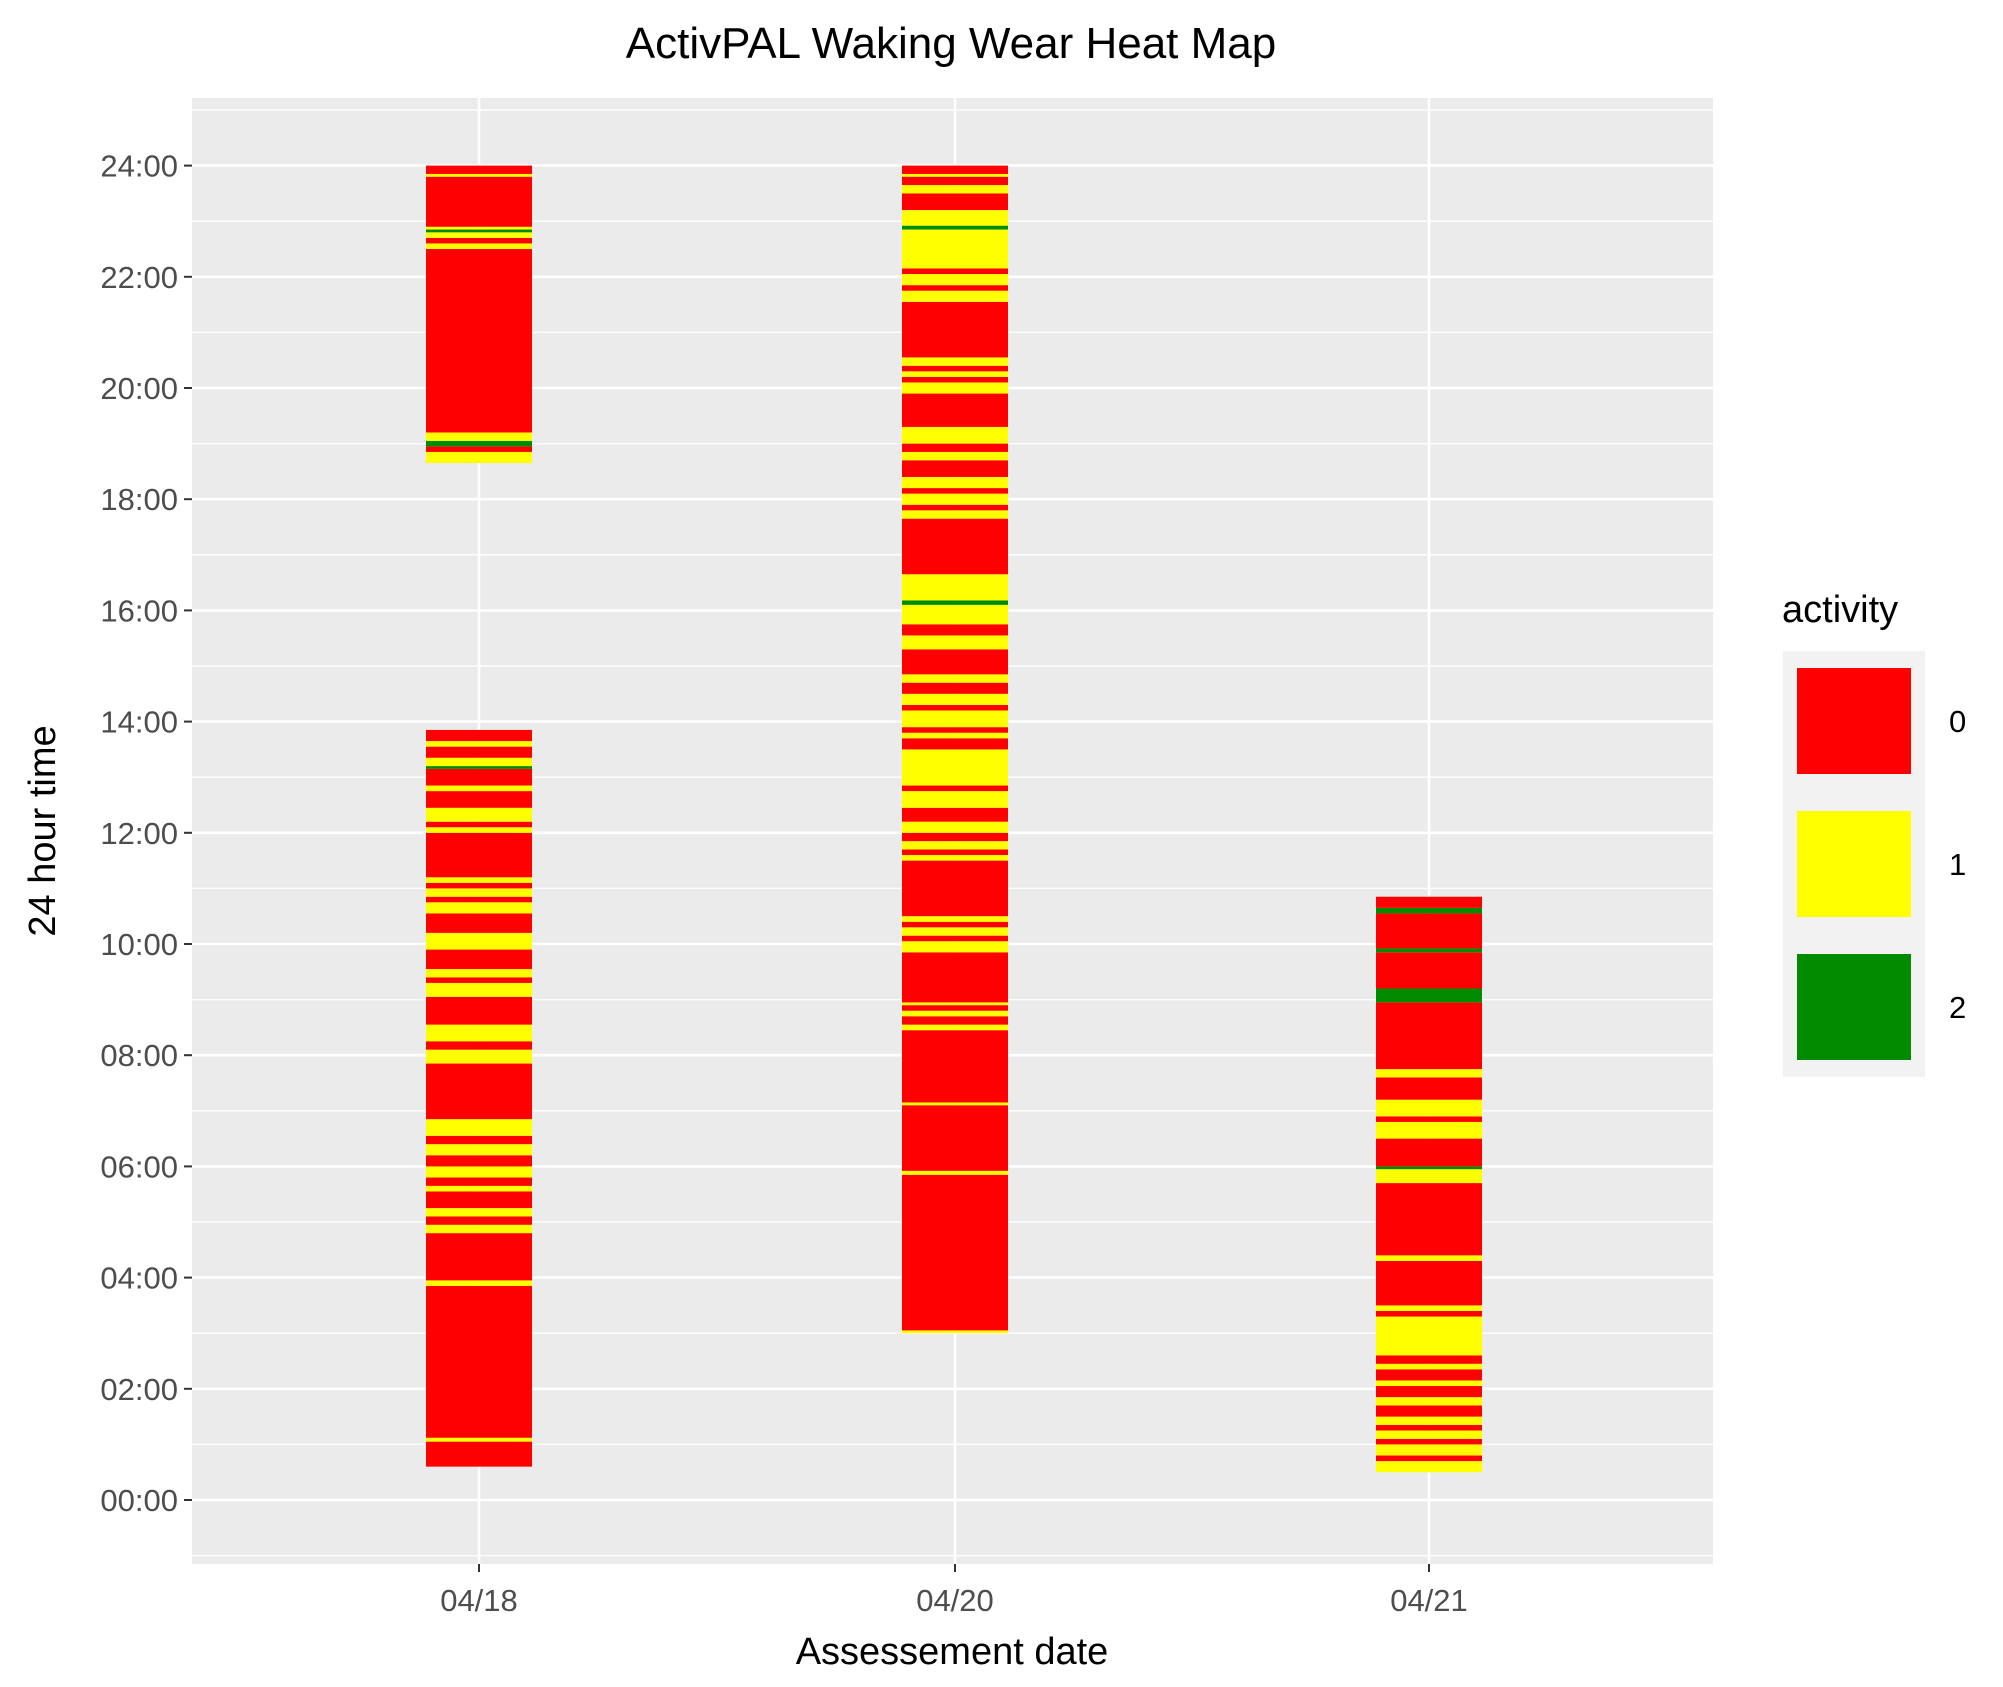  Describe the element at coordinates (139, 944) in the screenshot. I see `y-tick-label: 10:00` at that location.